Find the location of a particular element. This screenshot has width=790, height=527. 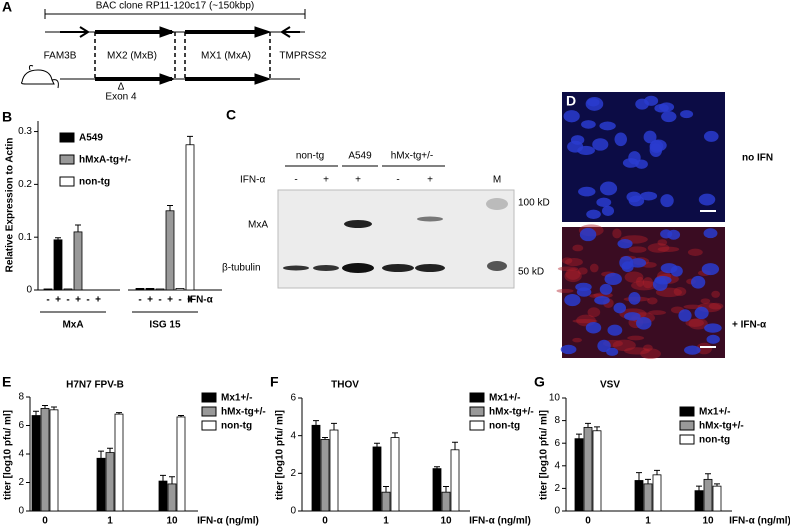

panel-letter: F is located at coordinates (274, 382).